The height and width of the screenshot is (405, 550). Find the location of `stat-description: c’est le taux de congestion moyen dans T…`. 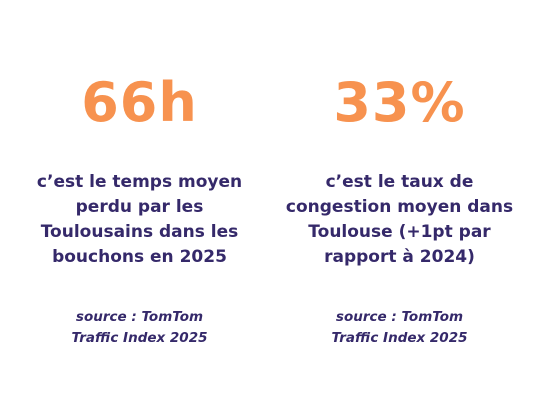

stat-description: c’est le taux de congestion moyen dans T… is located at coordinates (399, 220).